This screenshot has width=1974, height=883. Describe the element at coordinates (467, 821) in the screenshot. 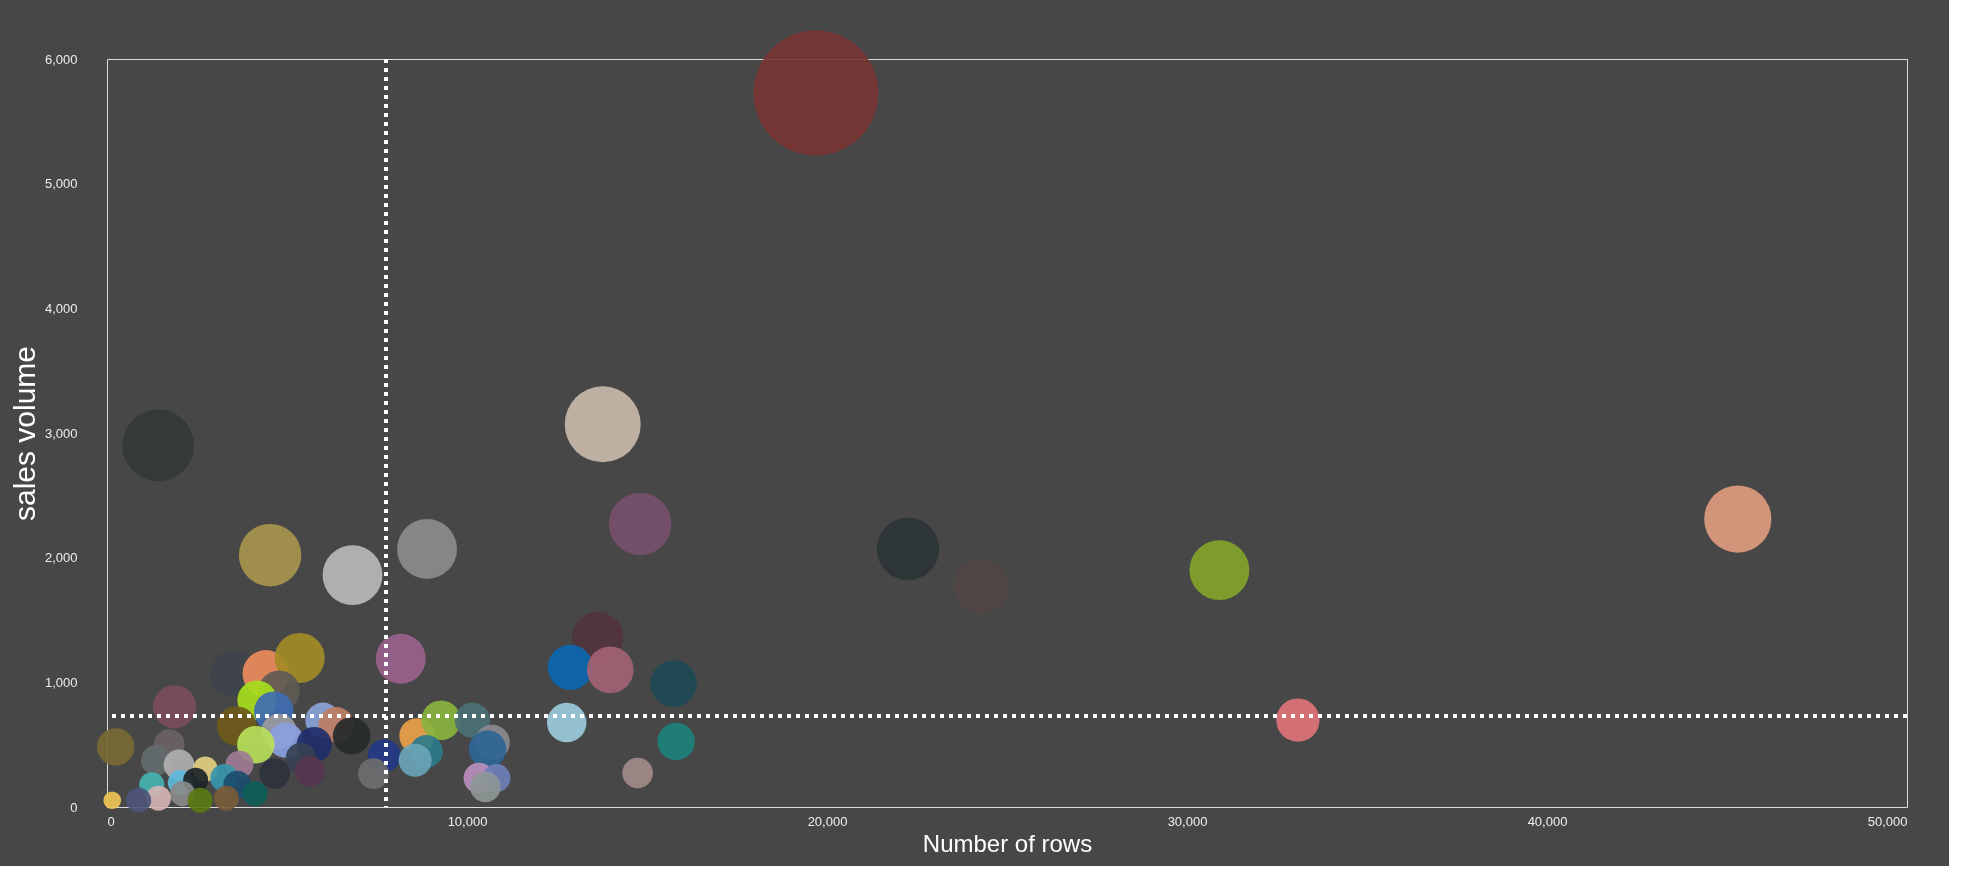

I see `x-tick-label: 10,000` at that location.